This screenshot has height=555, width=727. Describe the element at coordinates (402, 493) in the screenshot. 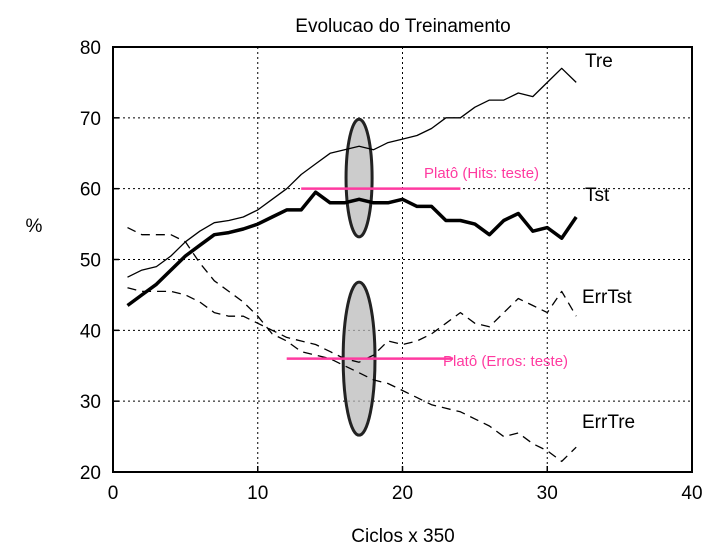

I see `x-tick-label: 20` at that location.